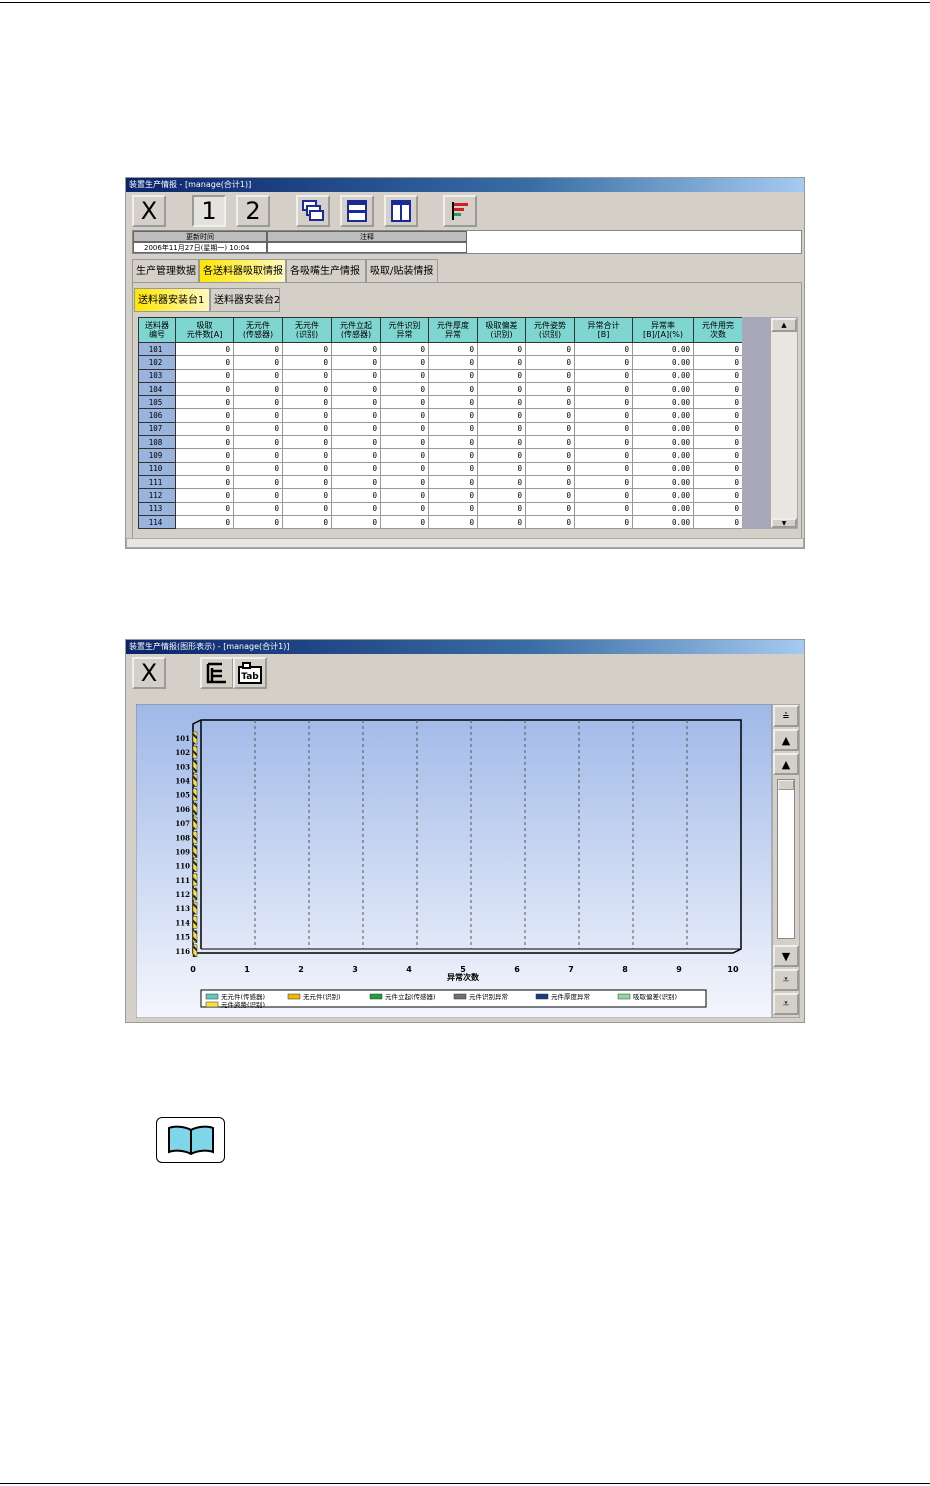 This screenshot has width=930, height=1486. What do you see at coordinates (663, 330) in the screenshot?
I see `column-header: 异常率 [B]/[A](%)` at bounding box center [663, 330].